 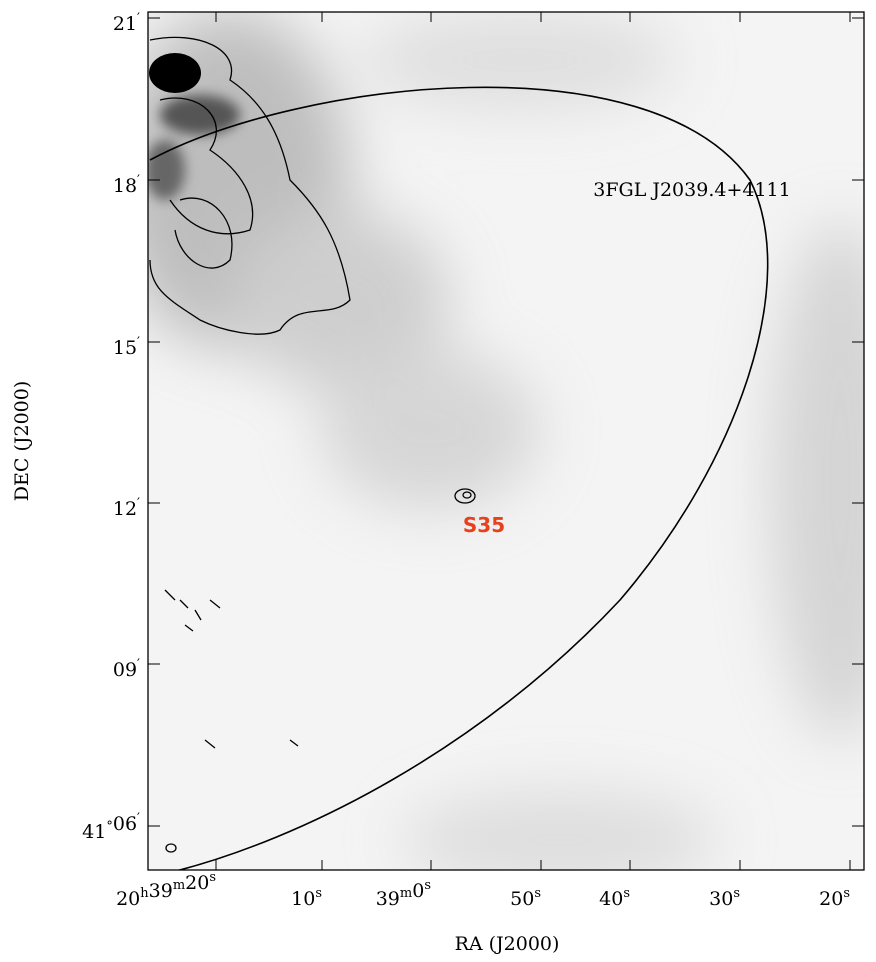 I want to click on tick-label-number: 41, so click(x=94, y=832).